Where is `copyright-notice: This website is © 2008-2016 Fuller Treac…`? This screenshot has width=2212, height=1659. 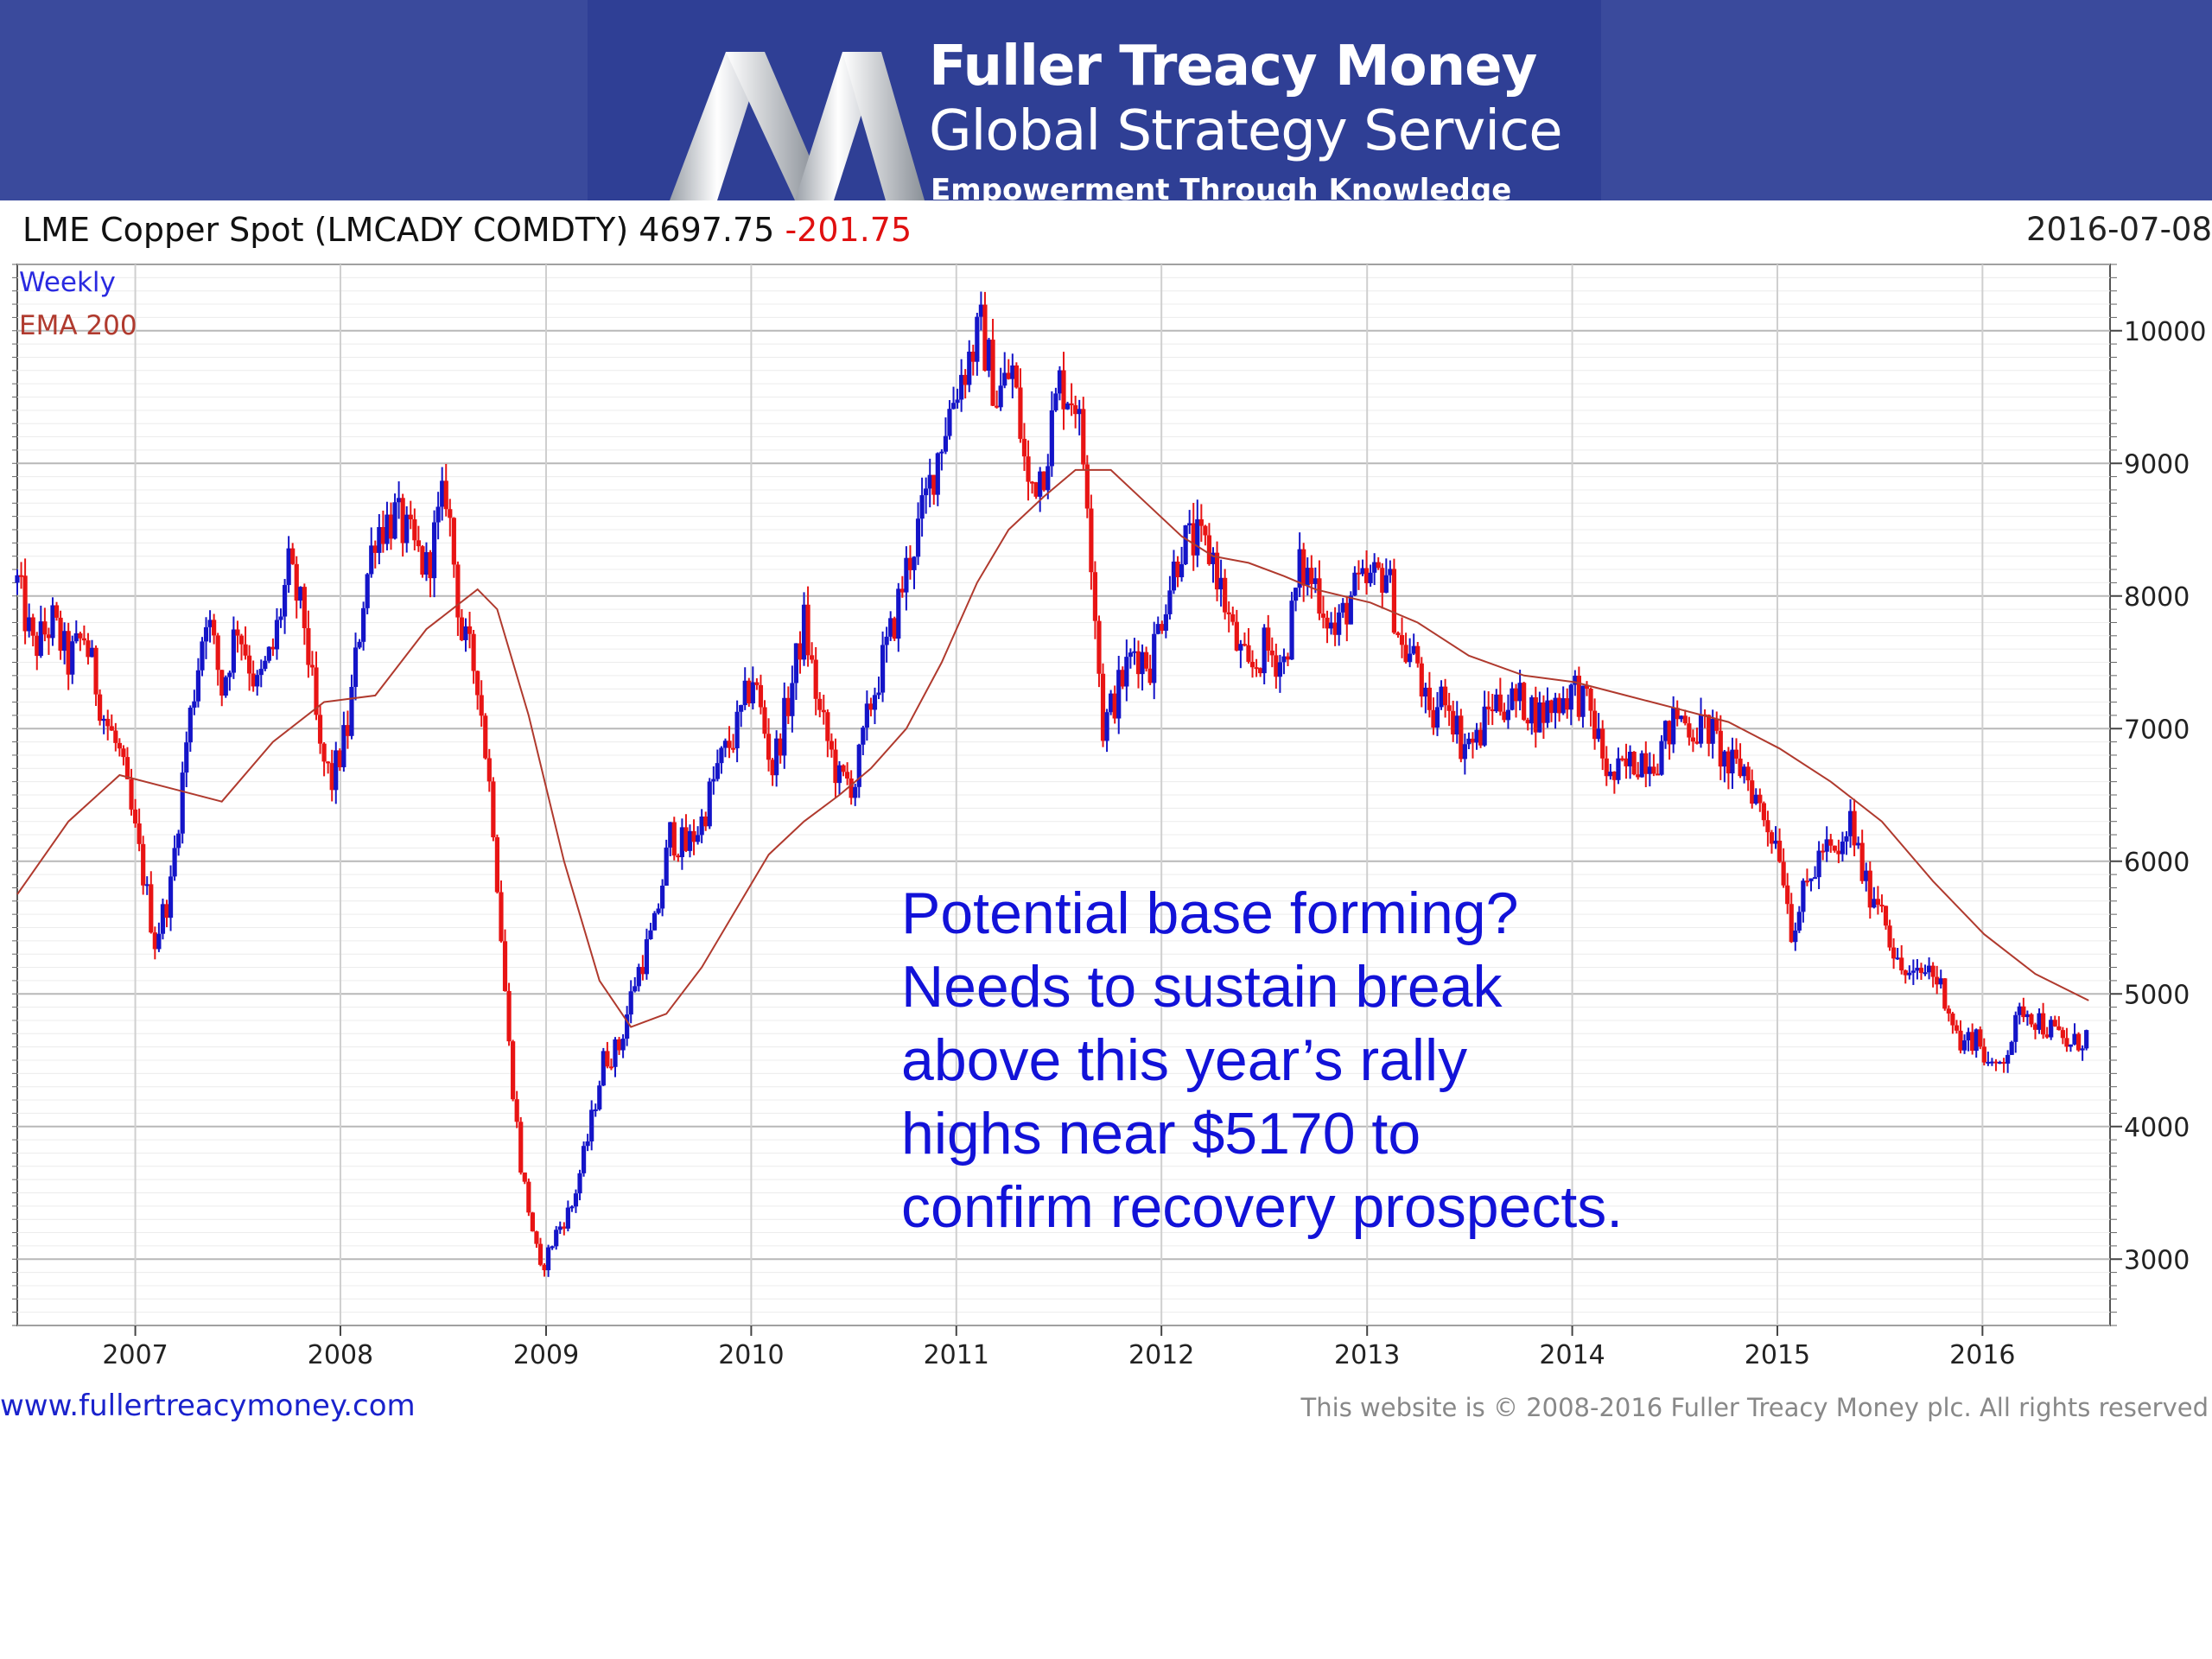 copyright-notice: This website is © 2008-2016 Fuller Treac… is located at coordinates (1754, 1407).